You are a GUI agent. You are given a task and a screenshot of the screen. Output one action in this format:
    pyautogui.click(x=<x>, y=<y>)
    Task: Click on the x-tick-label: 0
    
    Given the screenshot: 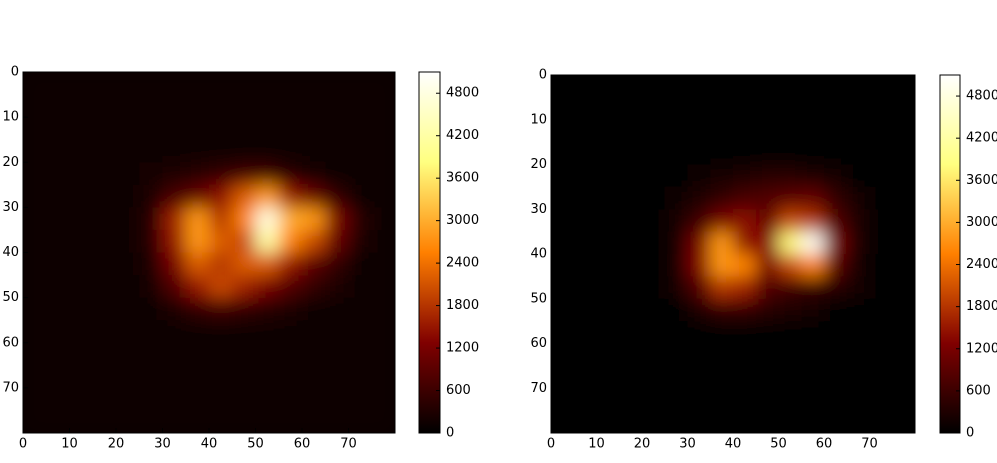 What is the action you would take?
    pyautogui.click(x=551, y=444)
    